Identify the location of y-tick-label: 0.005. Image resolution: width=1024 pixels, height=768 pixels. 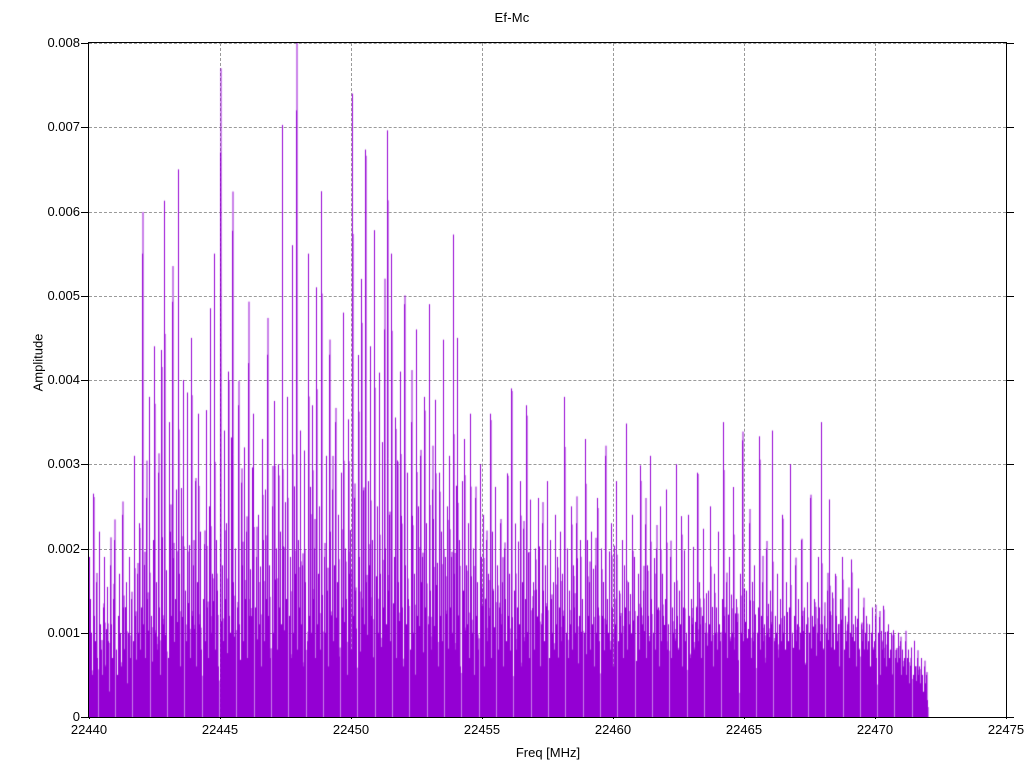
(63, 295).